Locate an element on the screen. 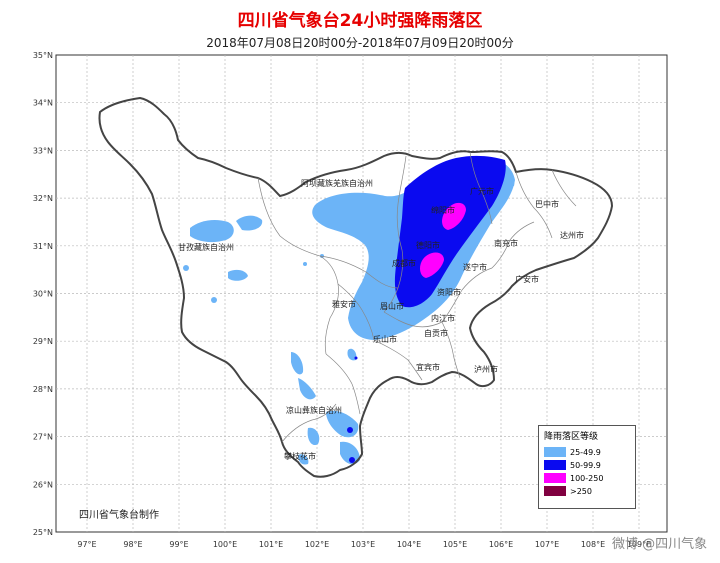 This screenshot has width=720, height=563. rainfall-legend: 降雨落区等级 25-49.9 50-99.9 100-250 >250 is located at coordinates (587, 467).